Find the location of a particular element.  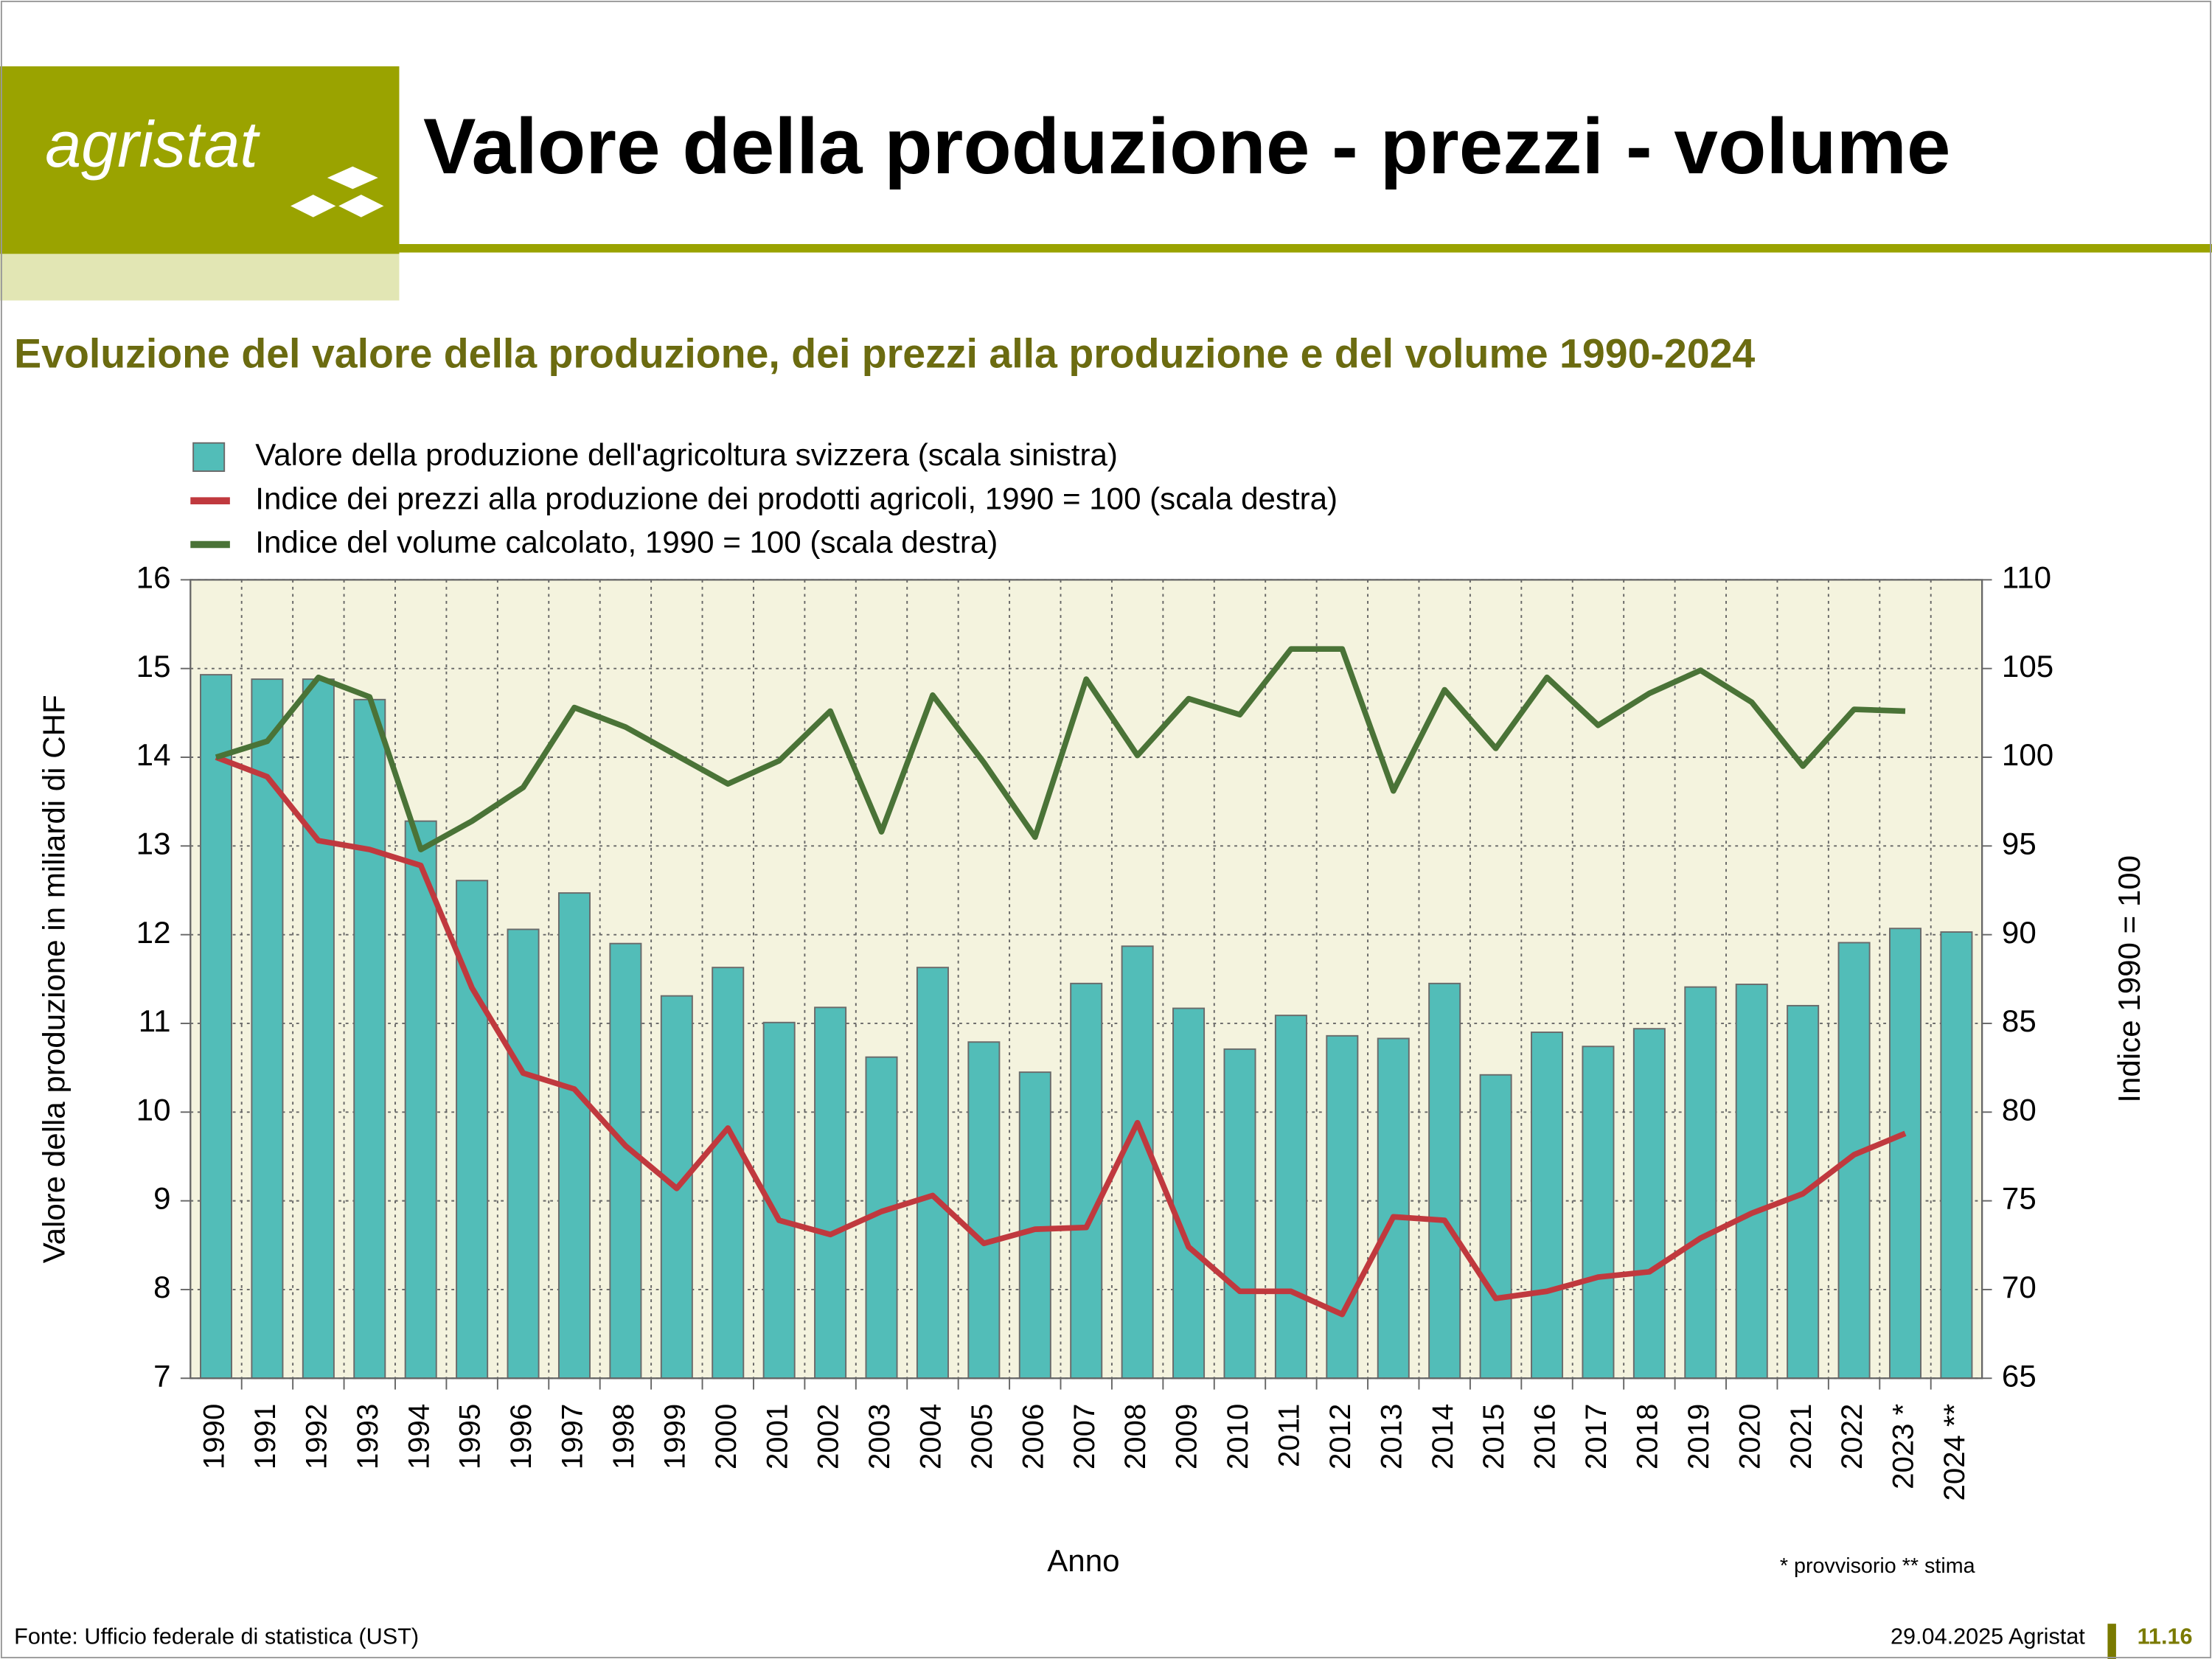

note: * provvisorio ** stima is located at coordinates (1877, 1566).